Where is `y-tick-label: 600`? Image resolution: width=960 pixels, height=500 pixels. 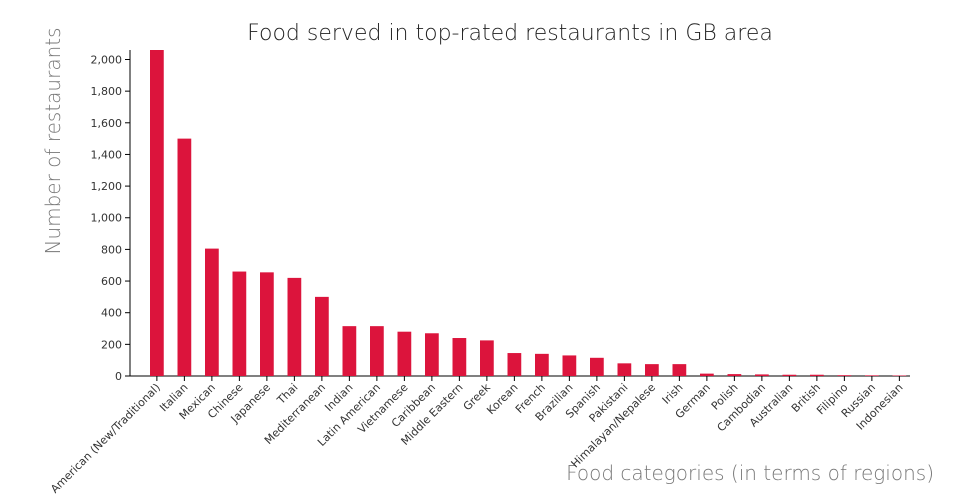
y-tick-label: 600 is located at coordinates (111, 281).